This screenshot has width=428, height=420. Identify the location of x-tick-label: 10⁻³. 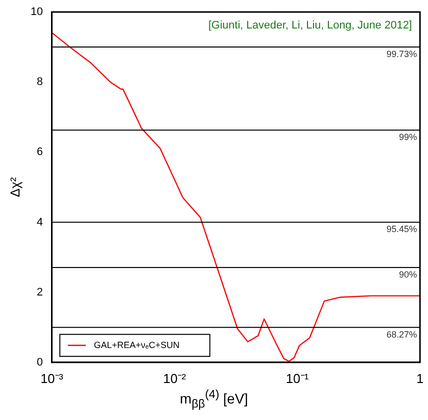
(52, 378).